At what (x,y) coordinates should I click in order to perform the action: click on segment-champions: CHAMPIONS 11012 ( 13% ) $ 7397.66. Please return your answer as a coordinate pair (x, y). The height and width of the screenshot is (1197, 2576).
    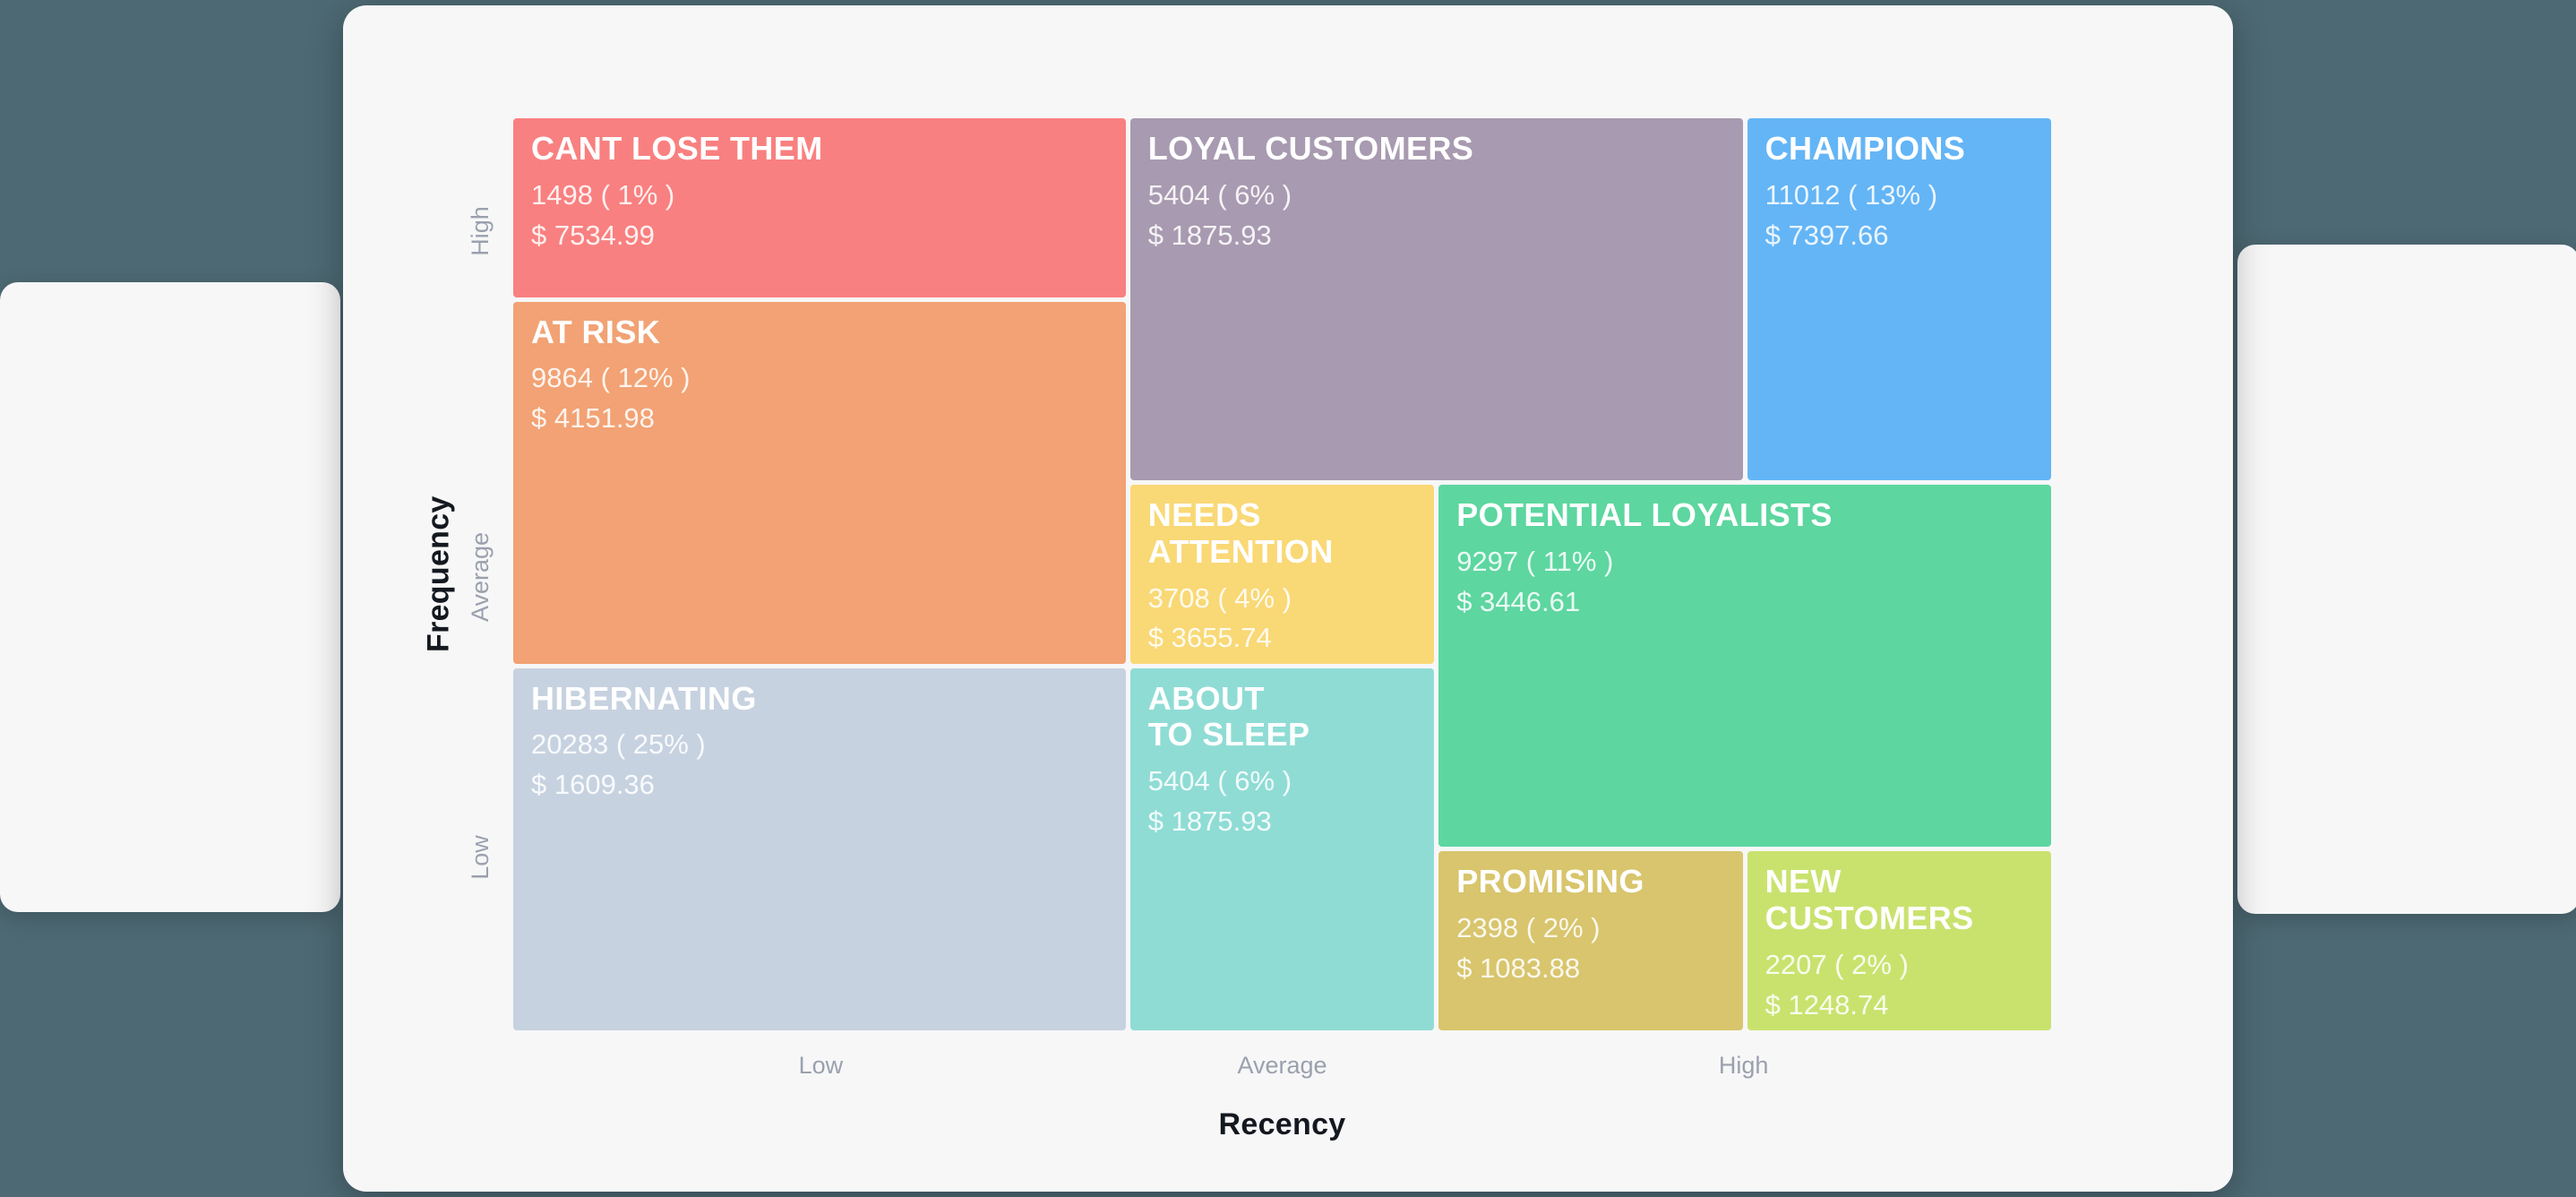
    Looking at the image, I should click on (1899, 299).